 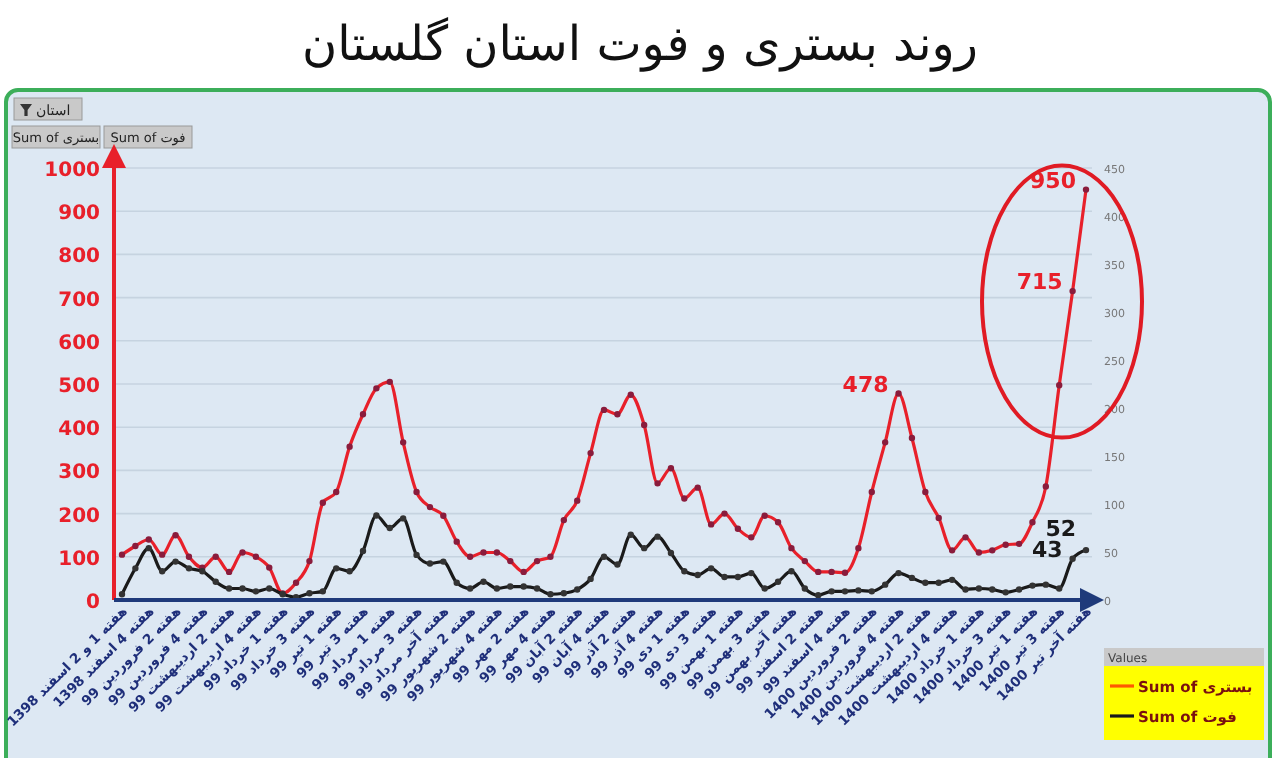 I want to click on y-tick-label: 300, so click(x=79, y=473).